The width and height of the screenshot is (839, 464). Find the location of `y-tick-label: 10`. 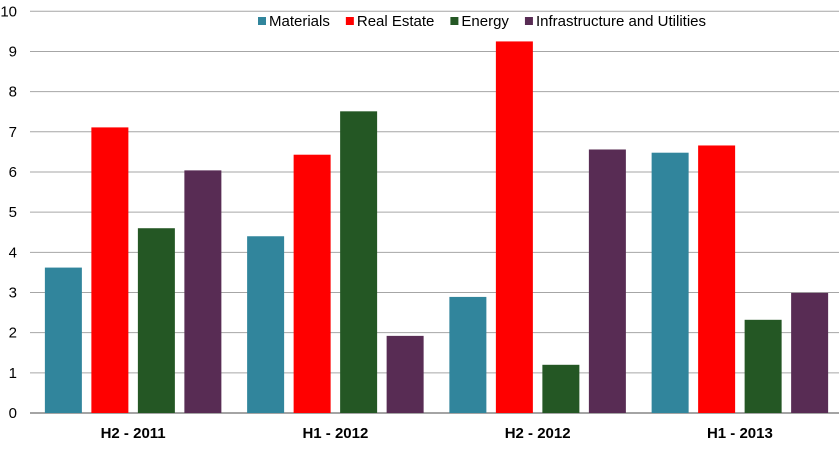

y-tick-label: 10 is located at coordinates (8, 11).